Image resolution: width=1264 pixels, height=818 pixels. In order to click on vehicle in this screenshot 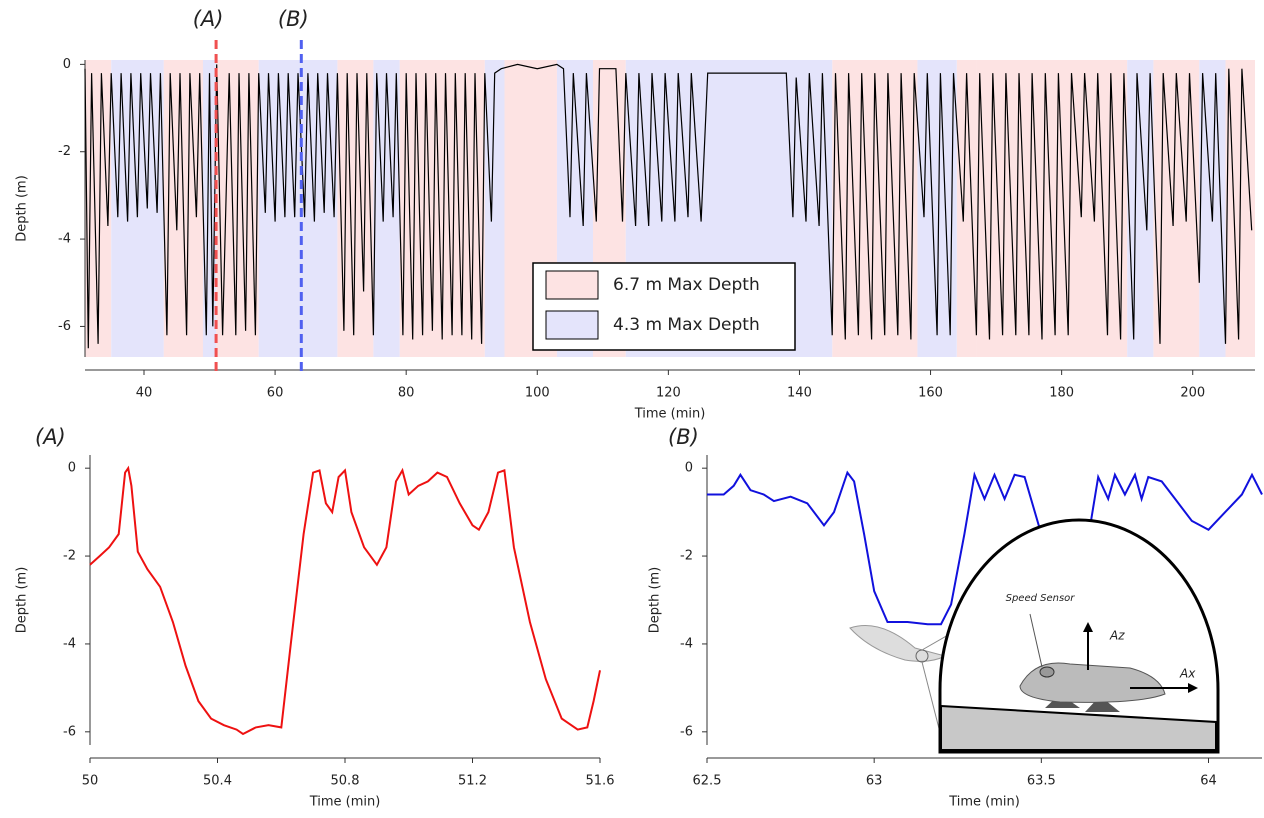, I will do `click(1092, 682)`.